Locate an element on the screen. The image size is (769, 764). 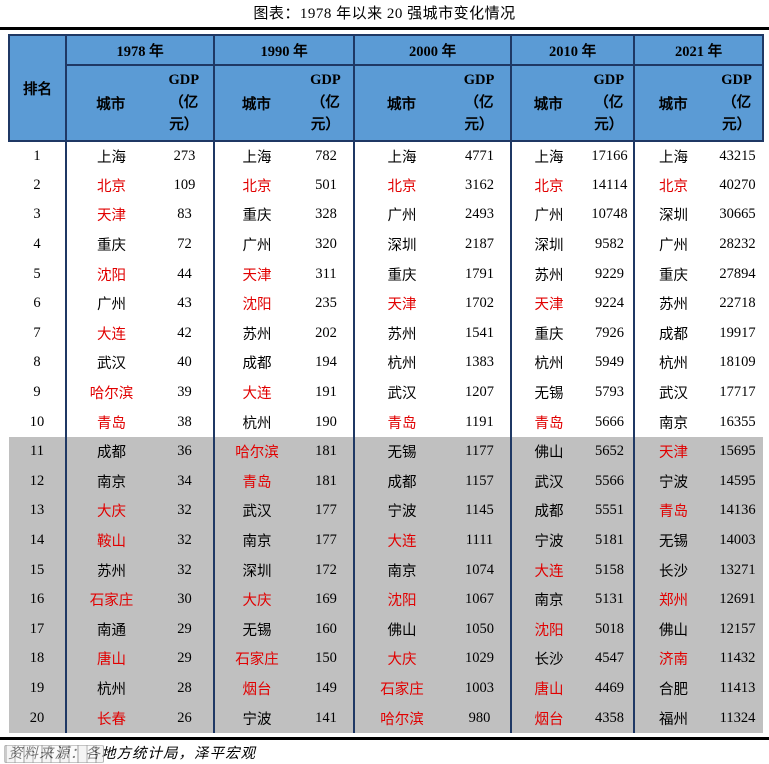
table-row: 7 大连 42 苏州 202 苏州 1541 重庆 7926 成都 19917 is located at coordinates (386, 333).